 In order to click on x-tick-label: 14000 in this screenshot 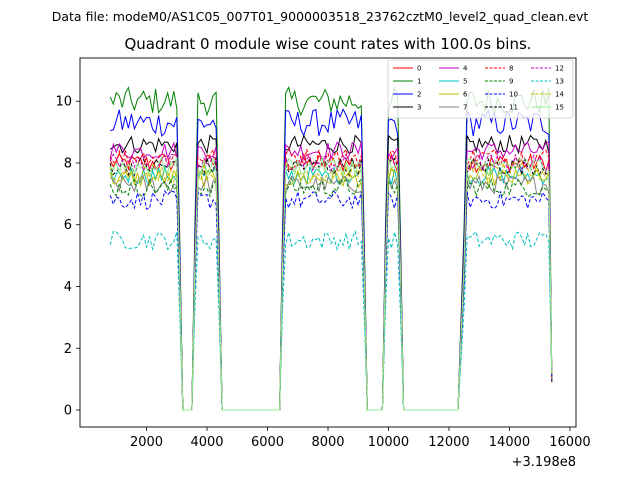, I will do `click(509, 442)`.